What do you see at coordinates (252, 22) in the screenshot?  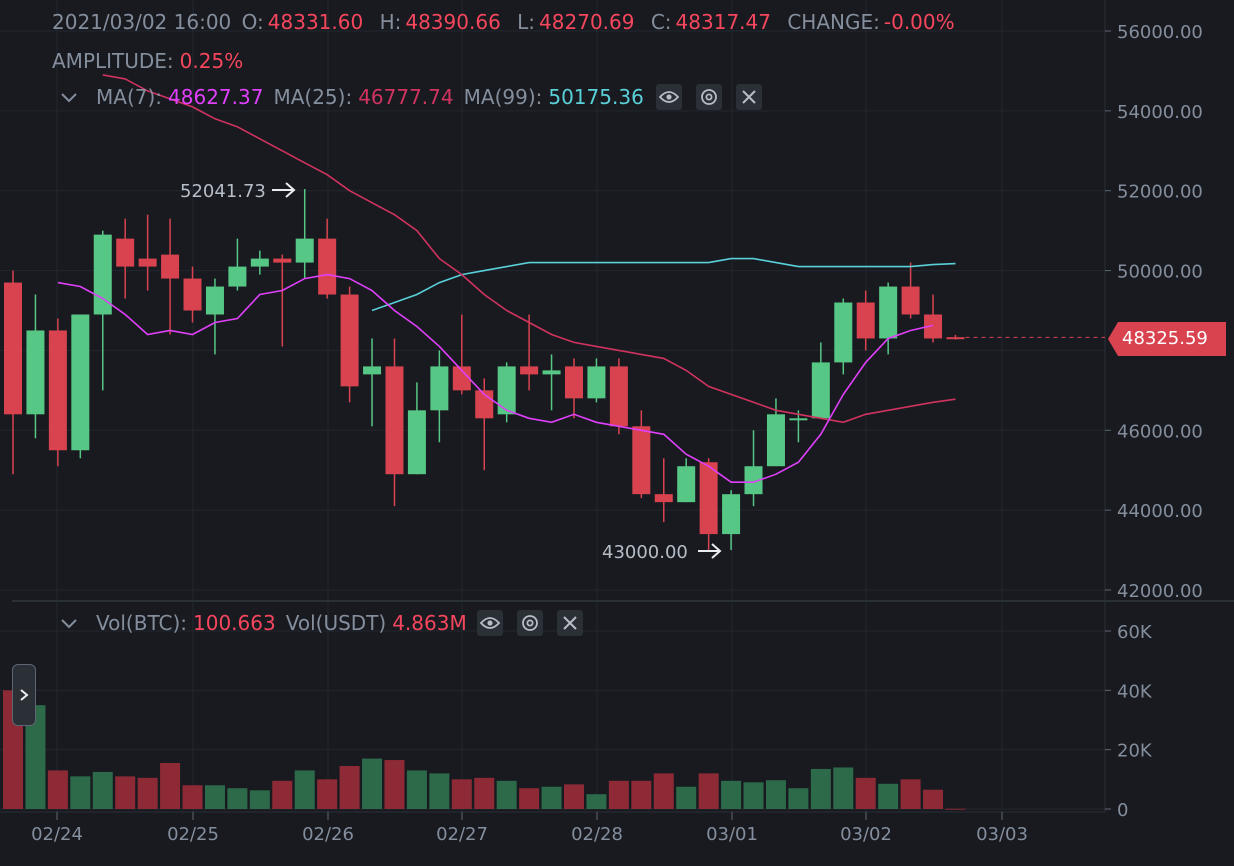 I see `open-label: O:` at bounding box center [252, 22].